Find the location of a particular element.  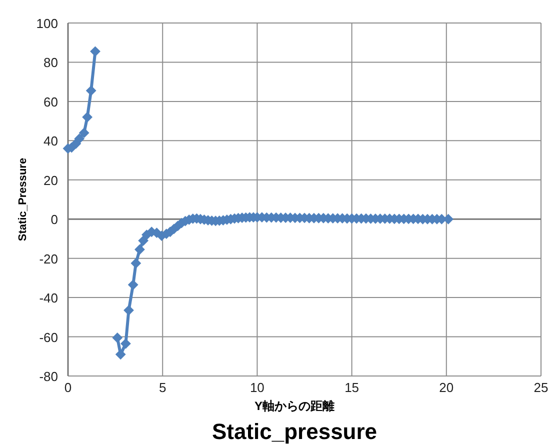

y-tick-label: -40 is located at coordinates (48, 298).